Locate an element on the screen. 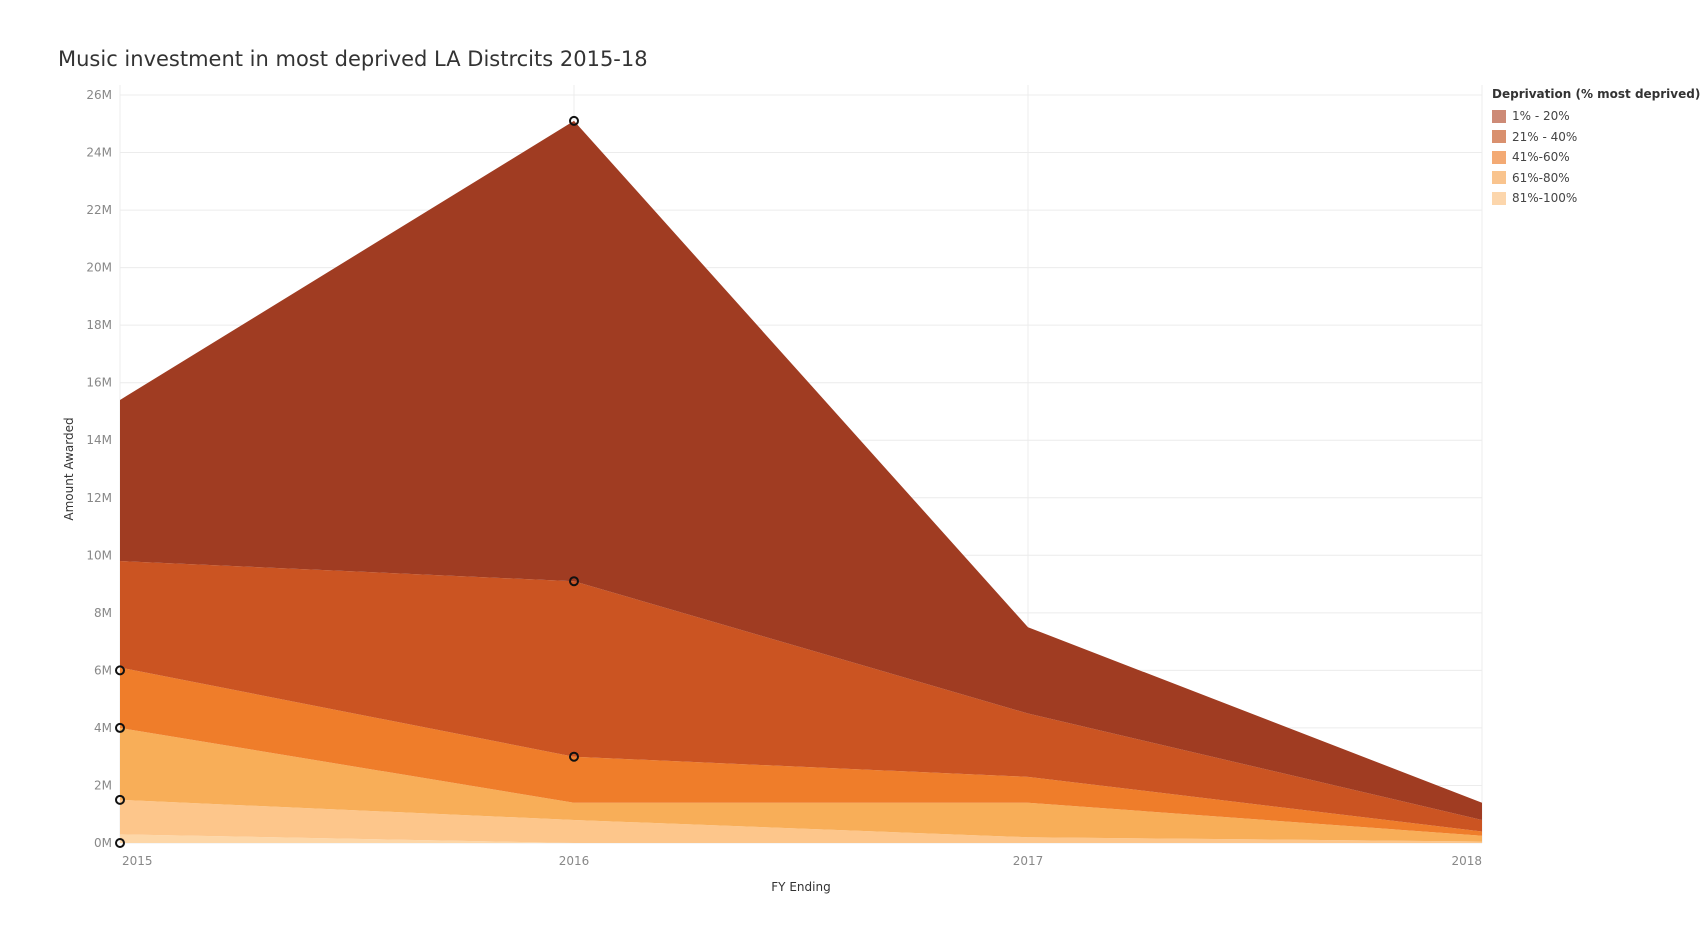 The image size is (1705, 933). y-tick-label: 8M is located at coordinates (103, 613).